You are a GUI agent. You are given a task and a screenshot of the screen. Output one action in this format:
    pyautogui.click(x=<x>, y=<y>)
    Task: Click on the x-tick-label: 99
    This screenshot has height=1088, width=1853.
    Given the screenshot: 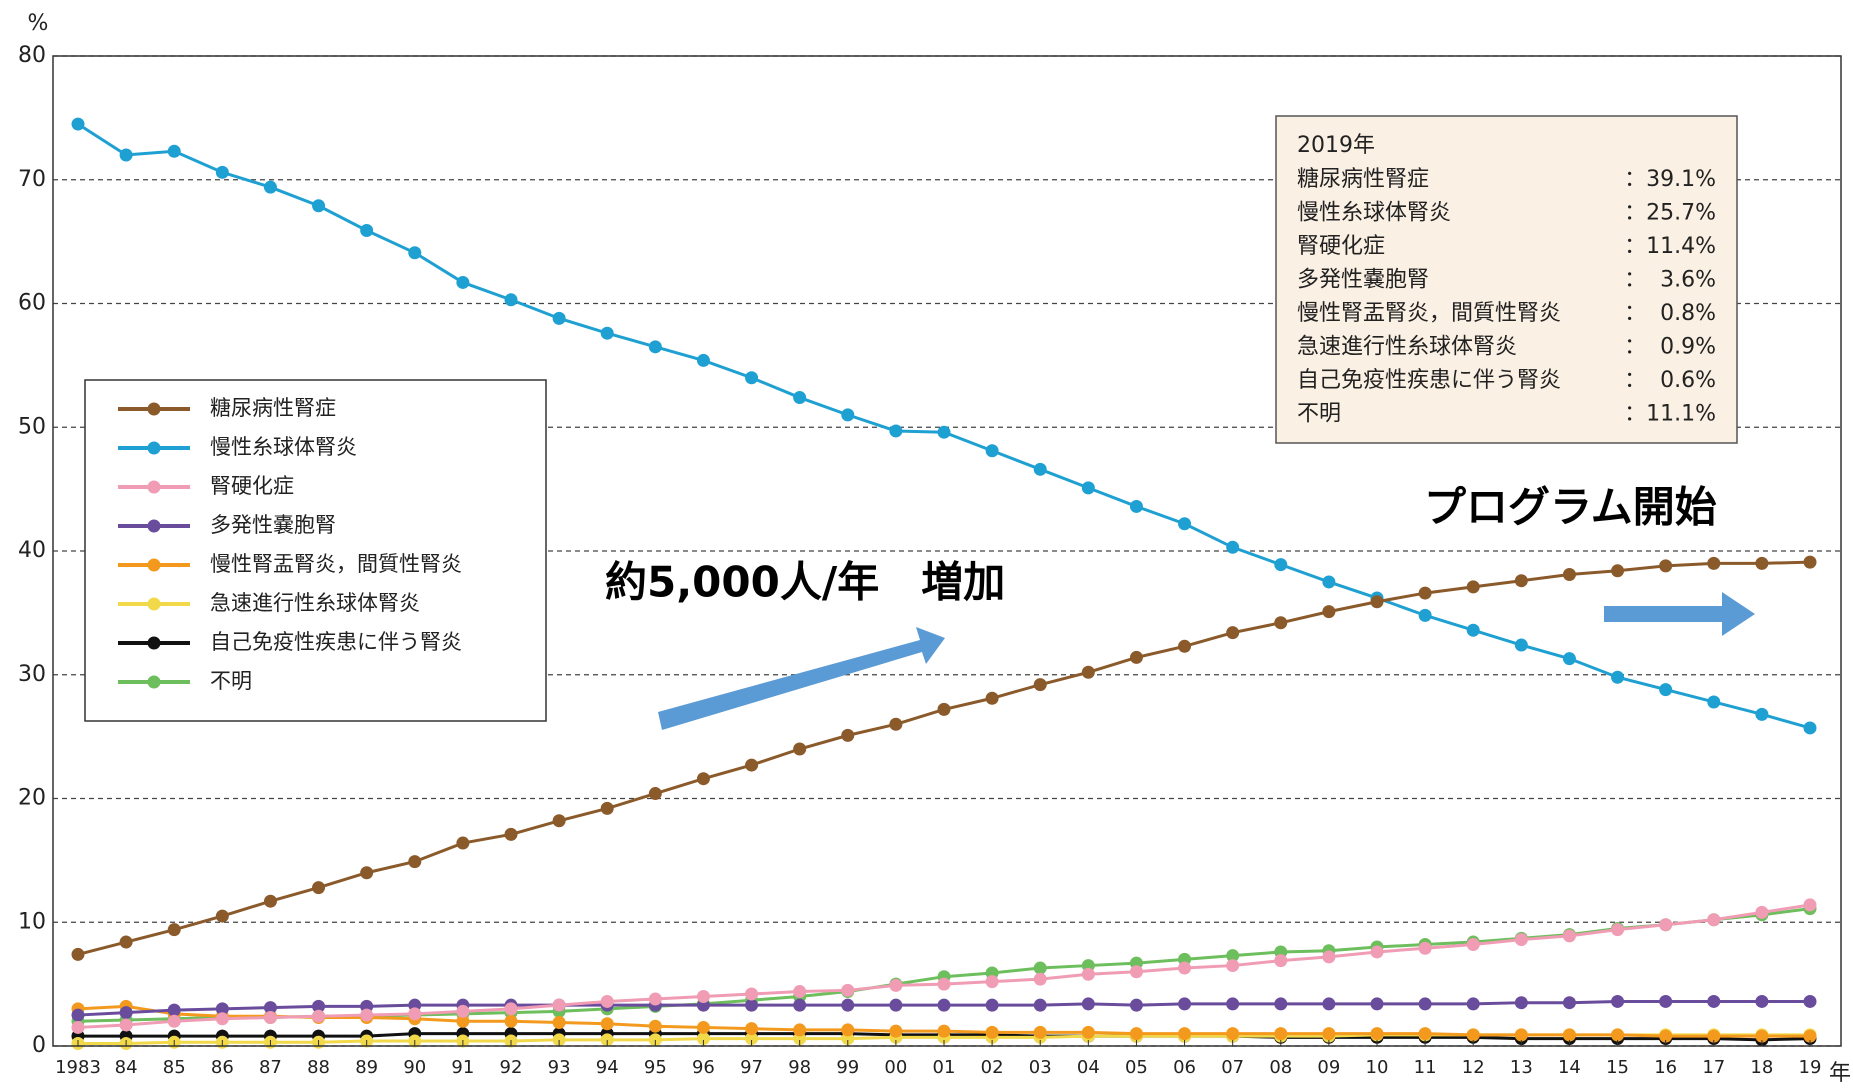 What is the action you would take?
    pyautogui.click(x=847, y=1067)
    